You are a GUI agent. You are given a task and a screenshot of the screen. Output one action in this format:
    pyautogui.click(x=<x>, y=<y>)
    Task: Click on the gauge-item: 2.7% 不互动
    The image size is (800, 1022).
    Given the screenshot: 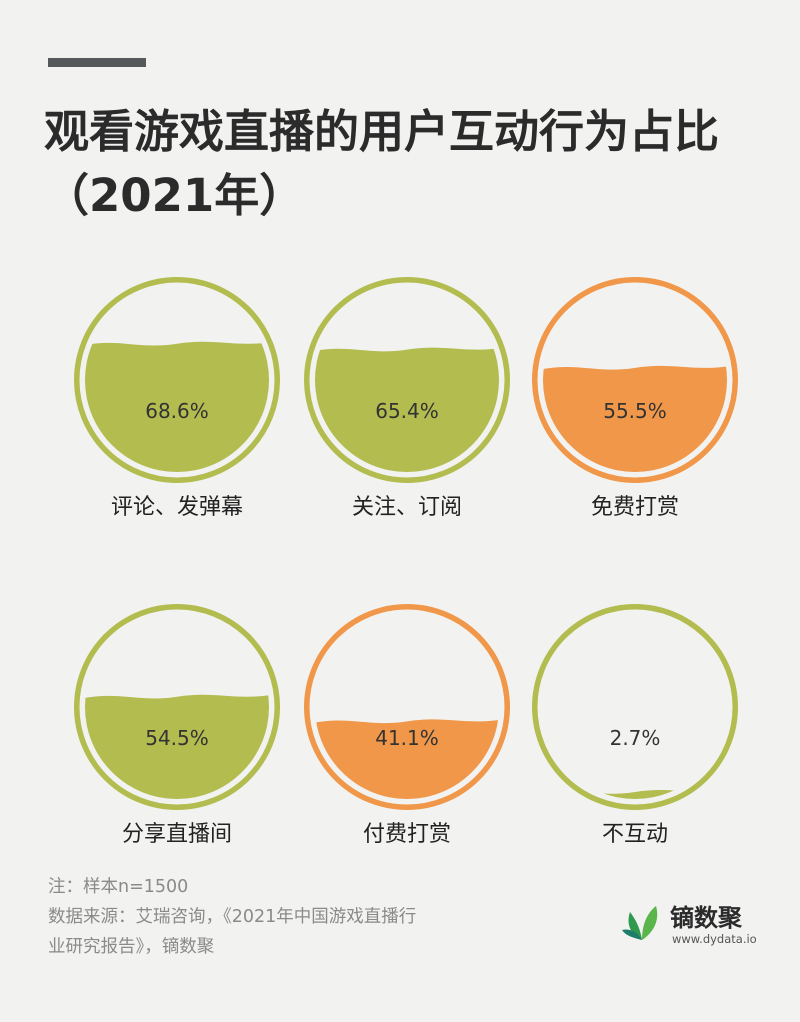 What is the action you would take?
    pyautogui.click(x=635, y=732)
    